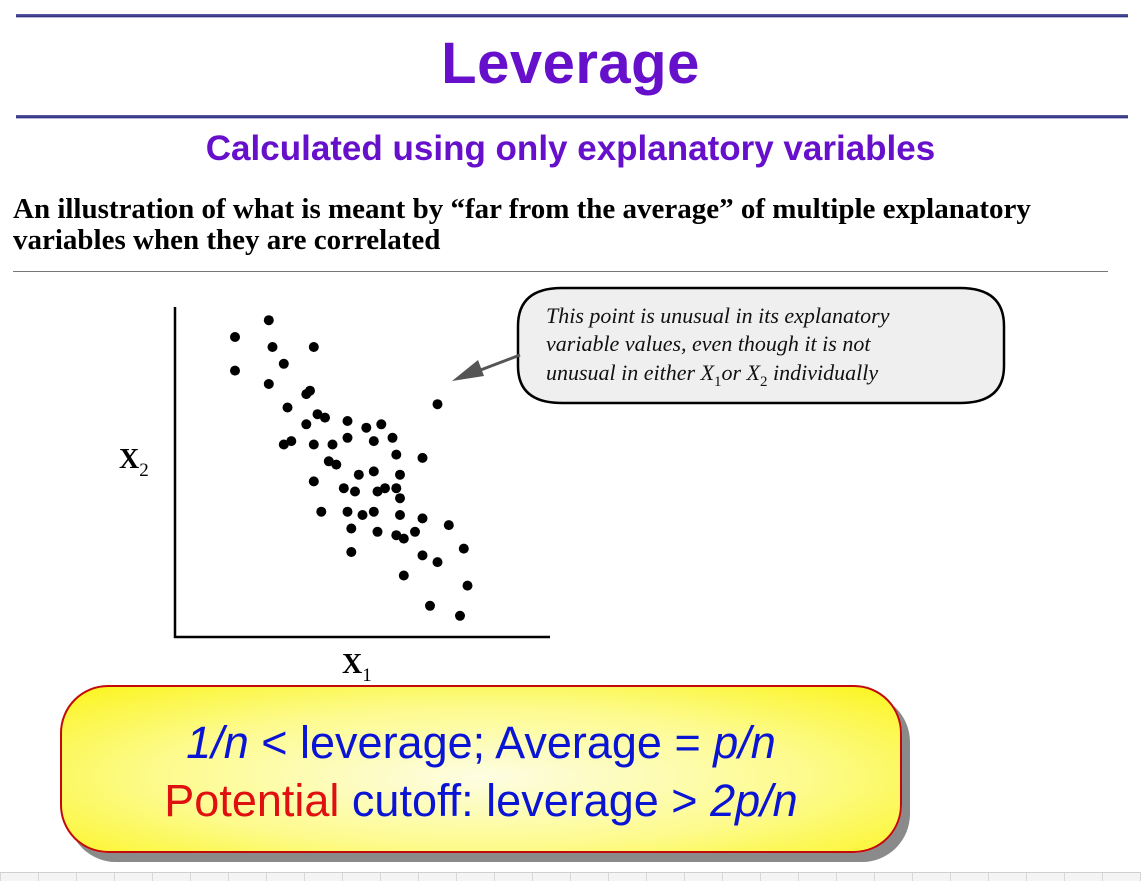  I want to click on bottom-ruler-strip, so click(570, 876).